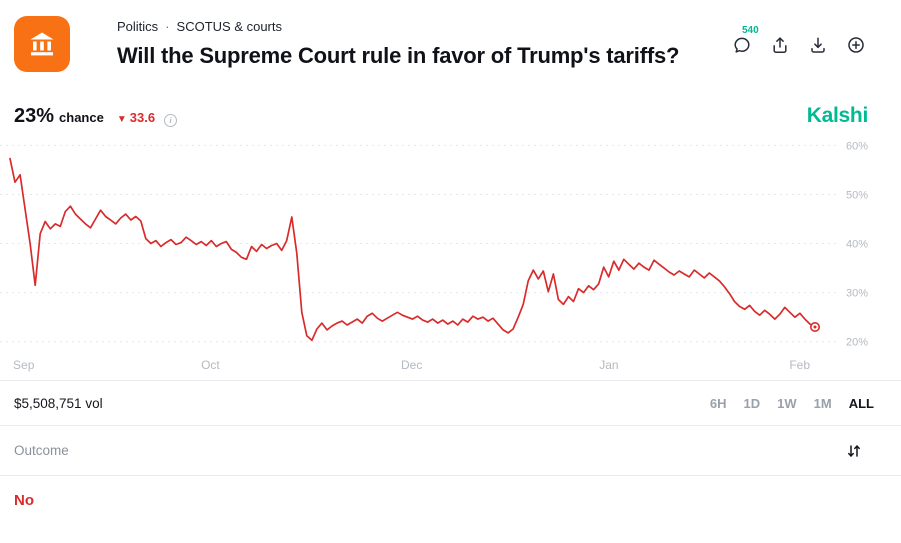 The image size is (901, 543). What do you see at coordinates (171, 120) in the screenshot?
I see `info-icon: i` at bounding box center [171, 120].